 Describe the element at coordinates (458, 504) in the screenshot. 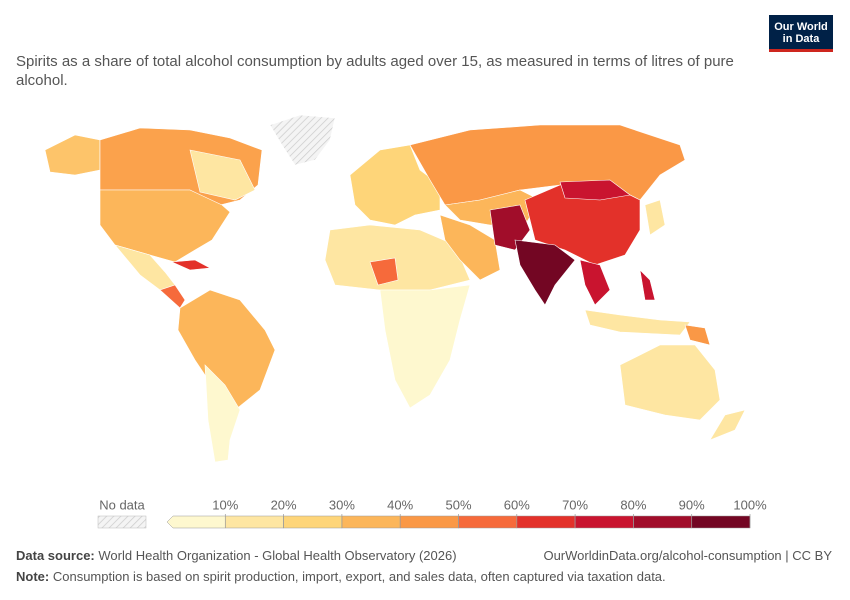

I see `legend-tick-label: 50%` at that location.